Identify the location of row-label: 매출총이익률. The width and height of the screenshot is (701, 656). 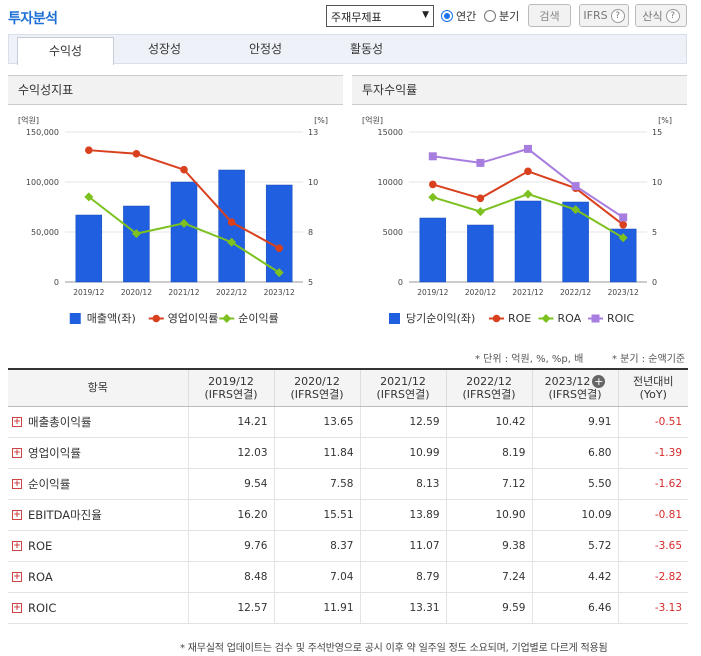
(60, 421).